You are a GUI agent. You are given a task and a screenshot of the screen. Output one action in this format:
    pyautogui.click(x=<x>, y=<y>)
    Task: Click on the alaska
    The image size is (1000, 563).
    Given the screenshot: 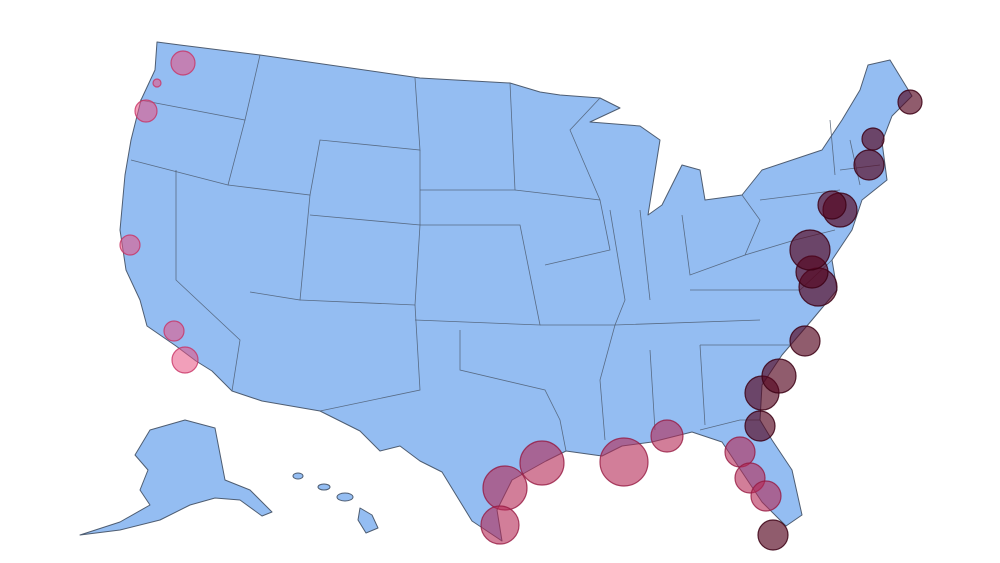 What is the action you would take?
    pyautogui.click(x=176, y=477)
    